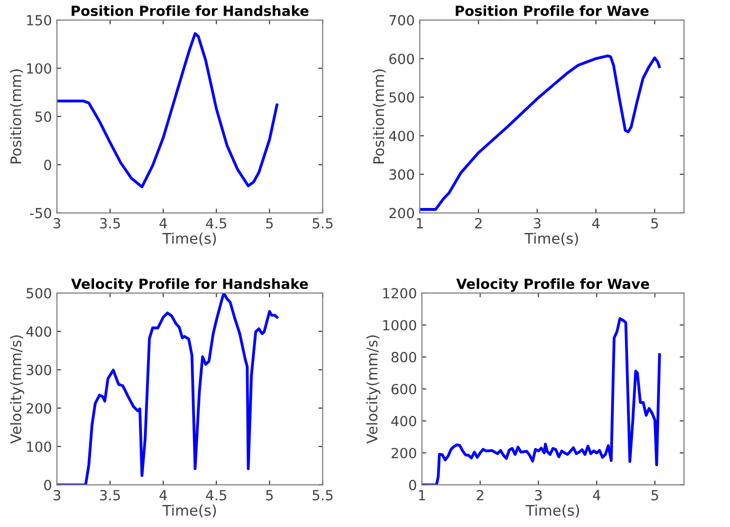 Image resolution: width=730 pixels, height=527 pixels. What do you see at coordinates (399, 293) in the screenshot?
I see `y-tick-label: 1200` at bounding box center [399, 293].